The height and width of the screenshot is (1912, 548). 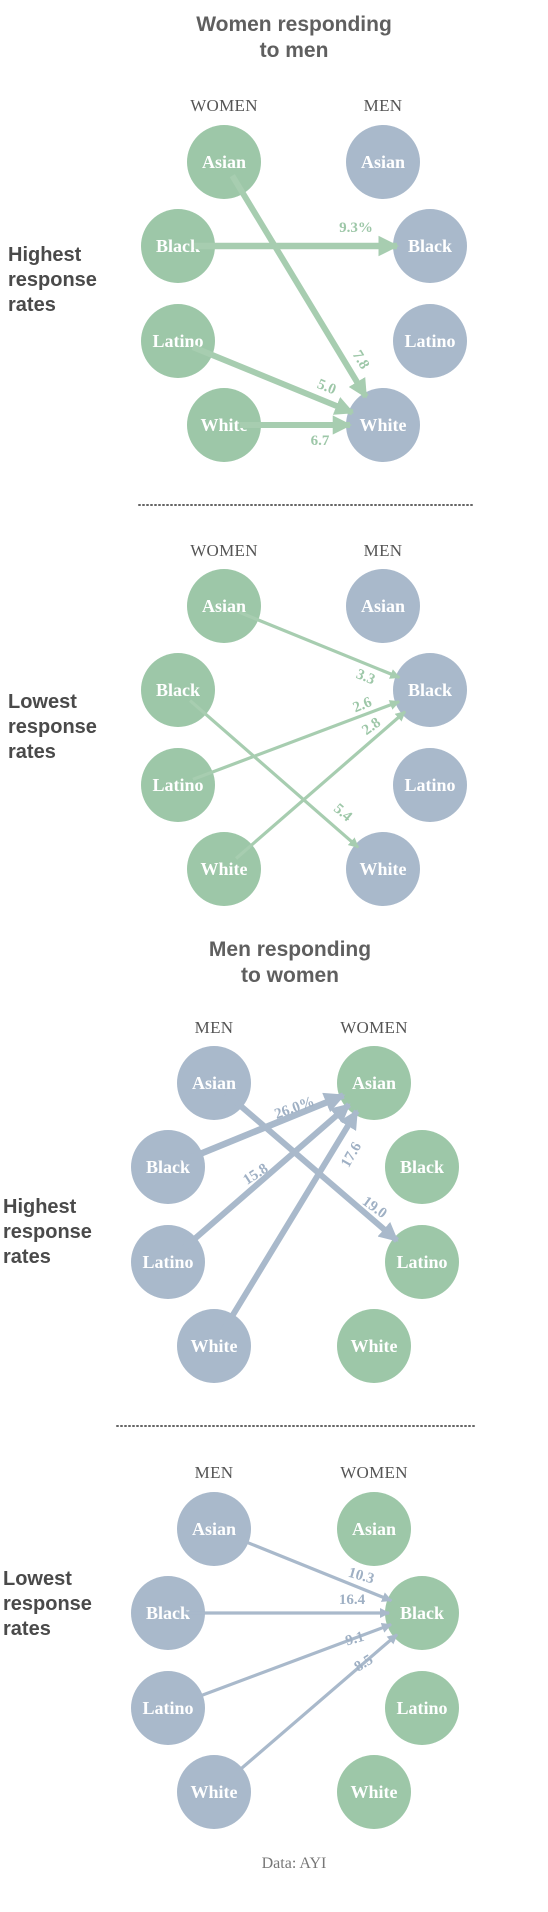 I want to click on links: 10.316.49.18.5, so click(x=290, y=1658).